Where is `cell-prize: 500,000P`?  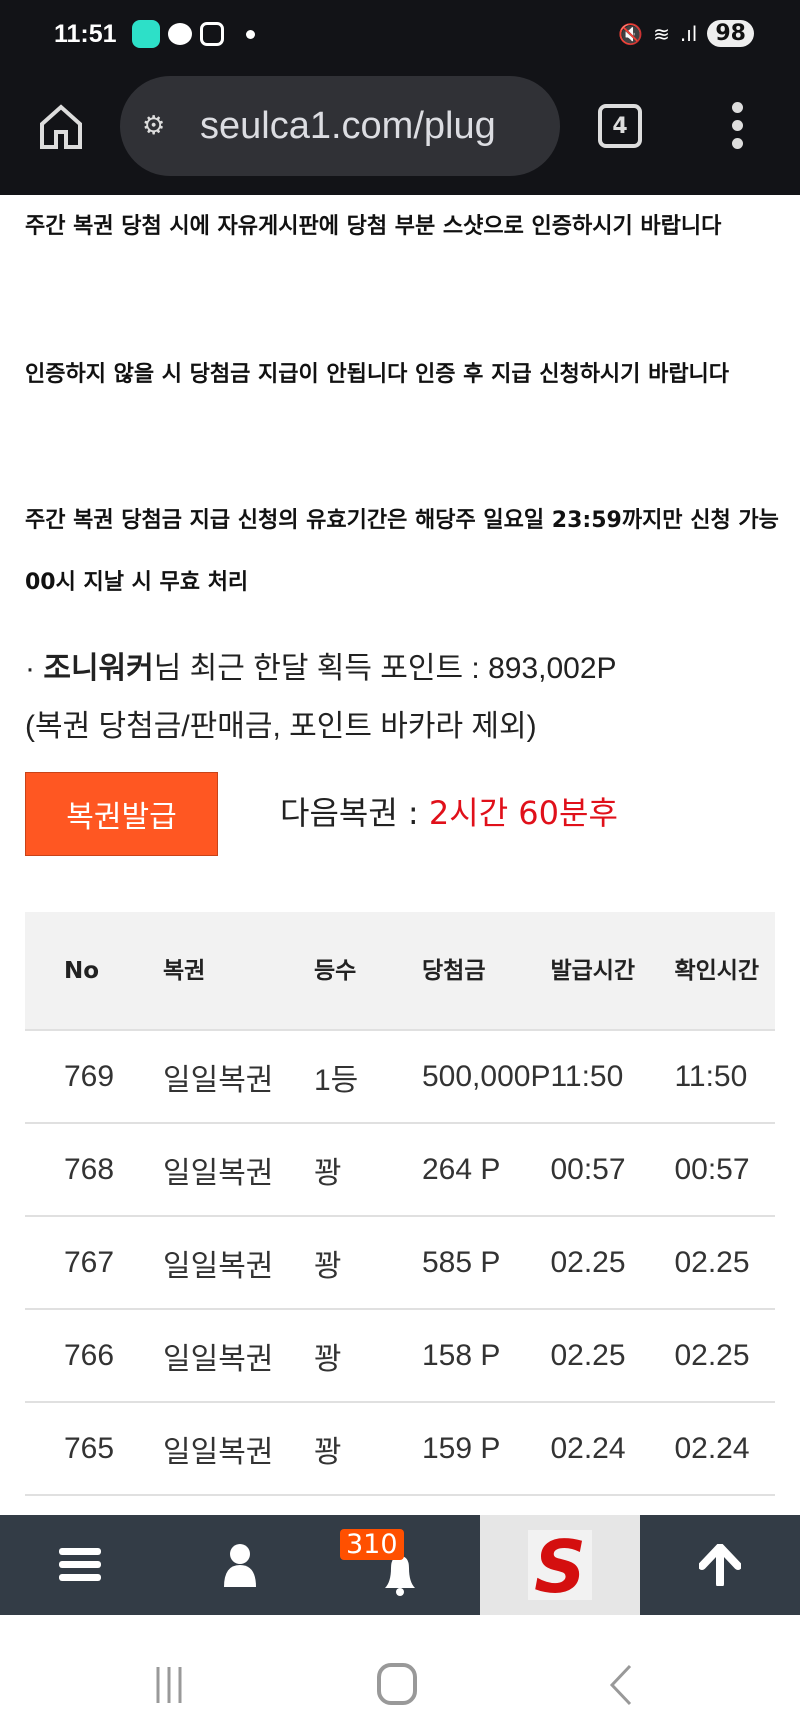
cell-prize: 500,000P is located at coordinates (486, 1077).